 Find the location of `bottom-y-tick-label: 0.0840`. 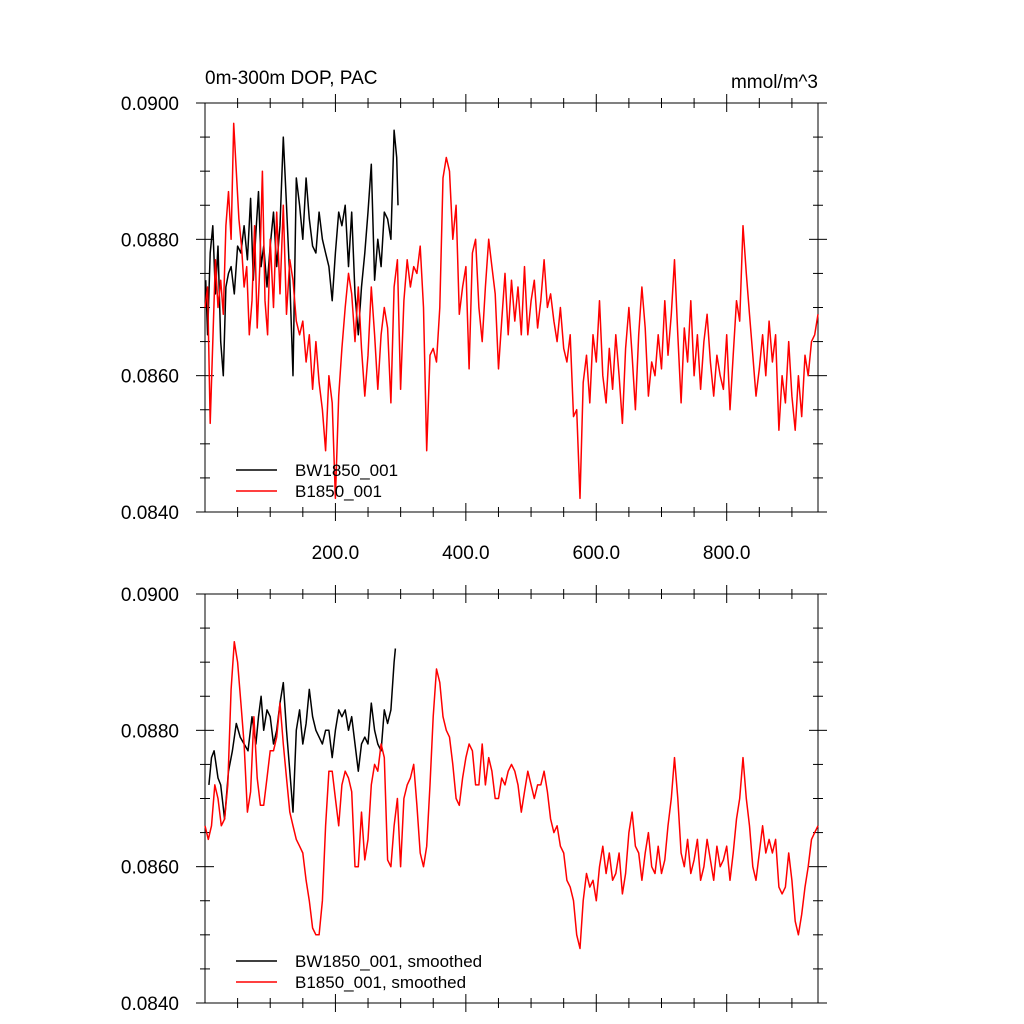

bottom-y-tick-label: 0.0840 is located at coordinates (150, 1004).